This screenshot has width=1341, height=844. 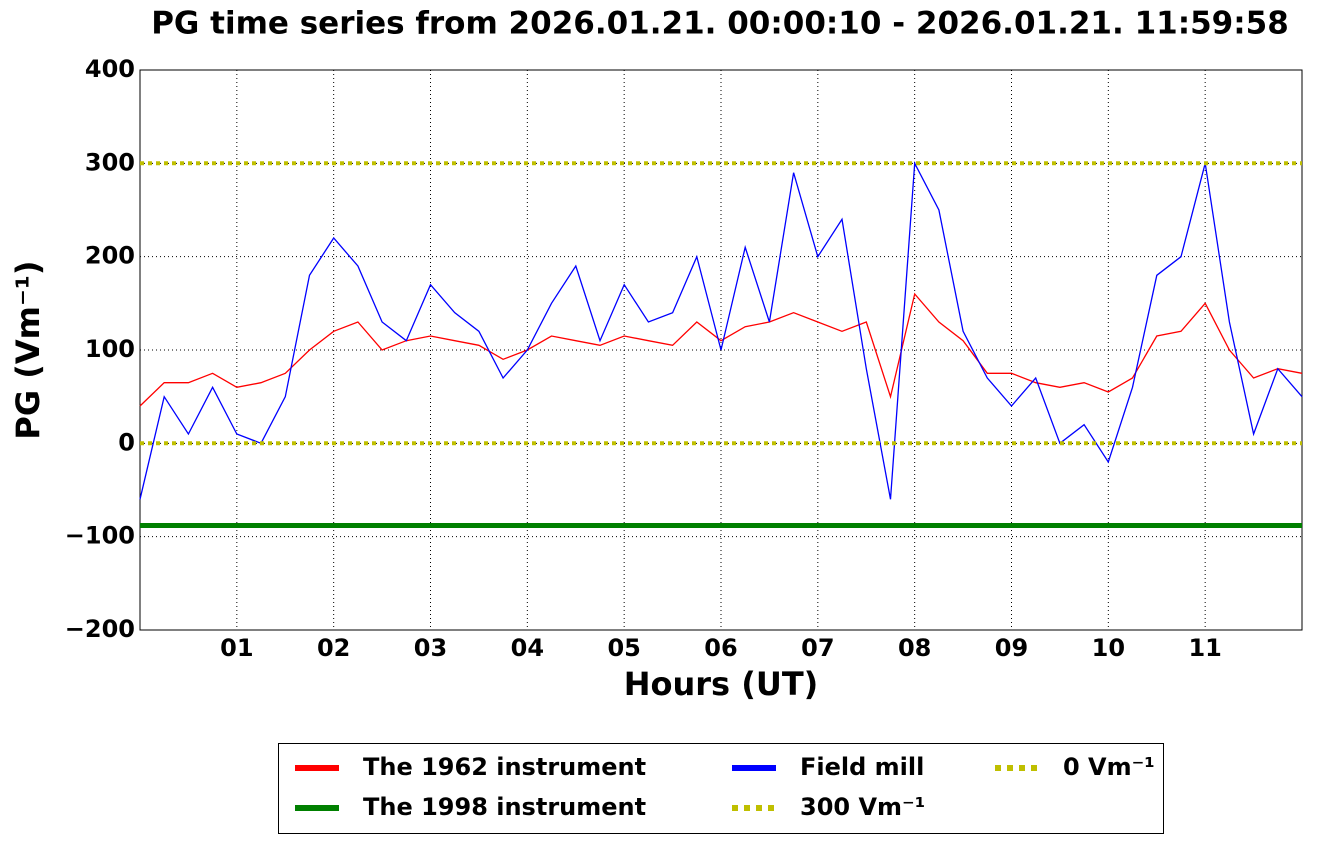 What do you see at coordinates (721, 684) in the screenshot?
I see `x-axis-label: Hours (UT)` at bounding box center [721, 684].